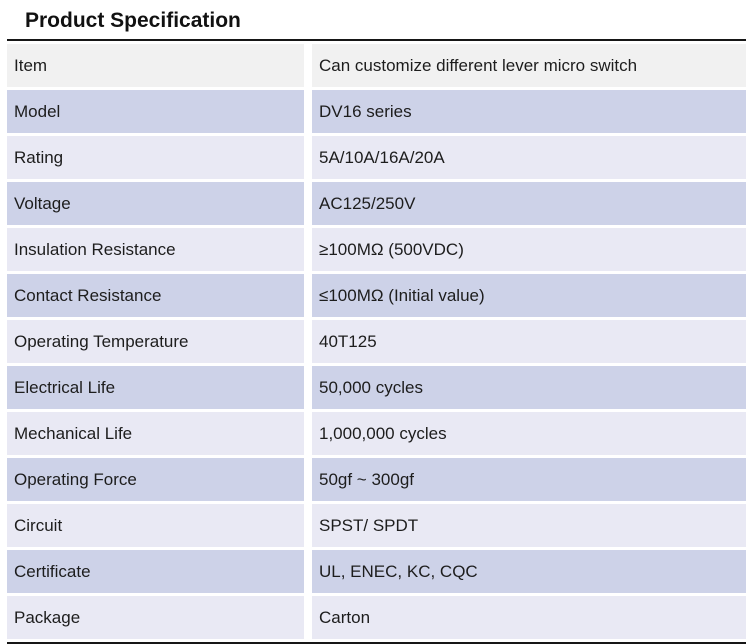  I want to click on spec-label: Item, so click(155, 65).